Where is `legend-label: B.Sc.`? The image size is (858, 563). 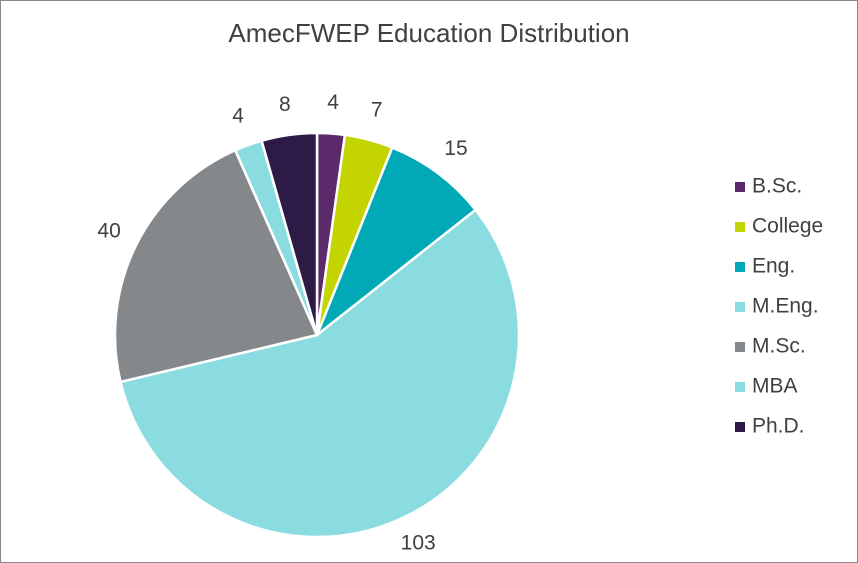 legend-label: B.Sc. is located at coordinates (777, 186).